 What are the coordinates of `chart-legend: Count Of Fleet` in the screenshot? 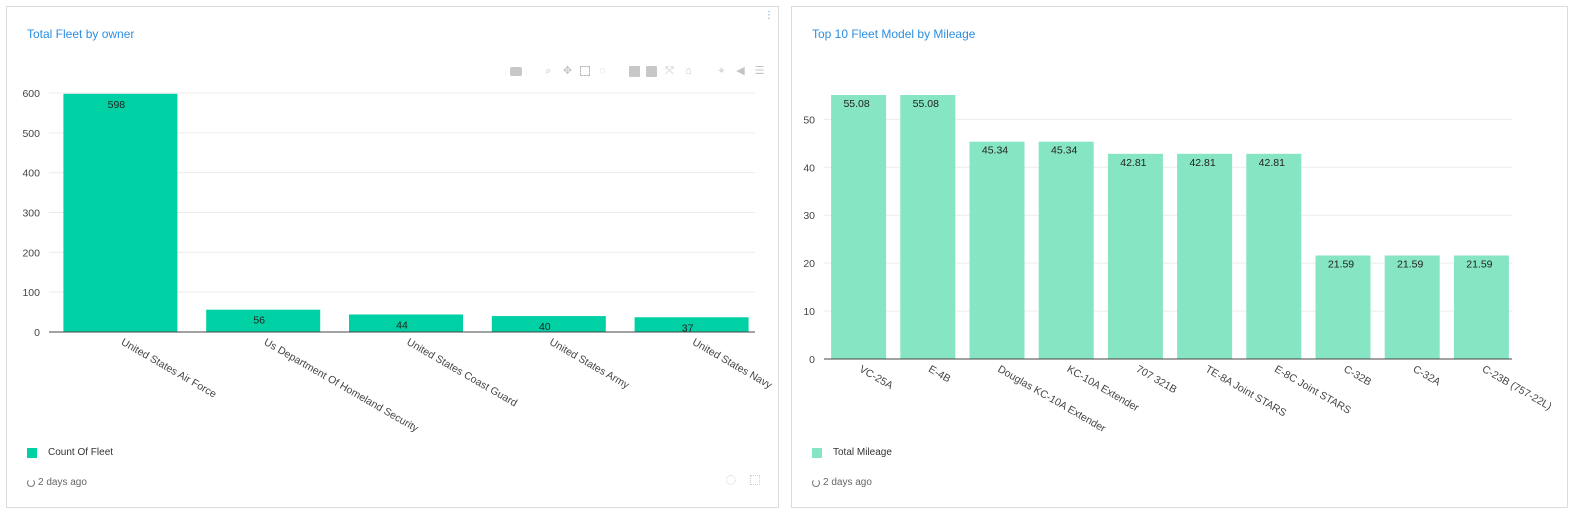 It's located at (70, 452).